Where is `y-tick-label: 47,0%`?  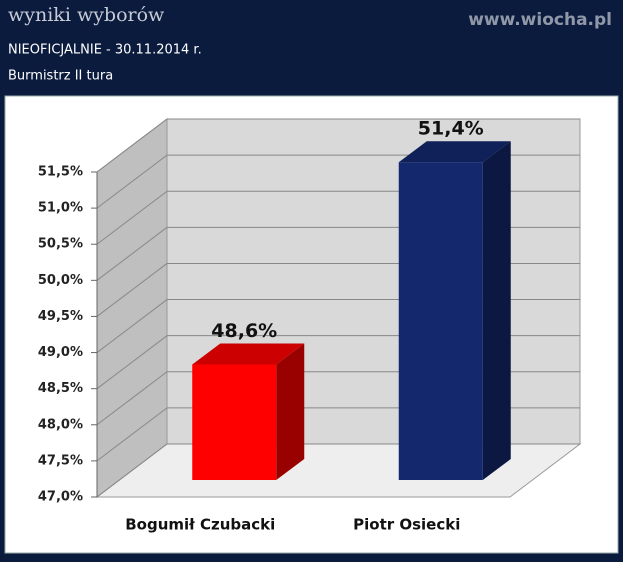 y-tick-label: 47,0% is located at coordinates (60, 497).